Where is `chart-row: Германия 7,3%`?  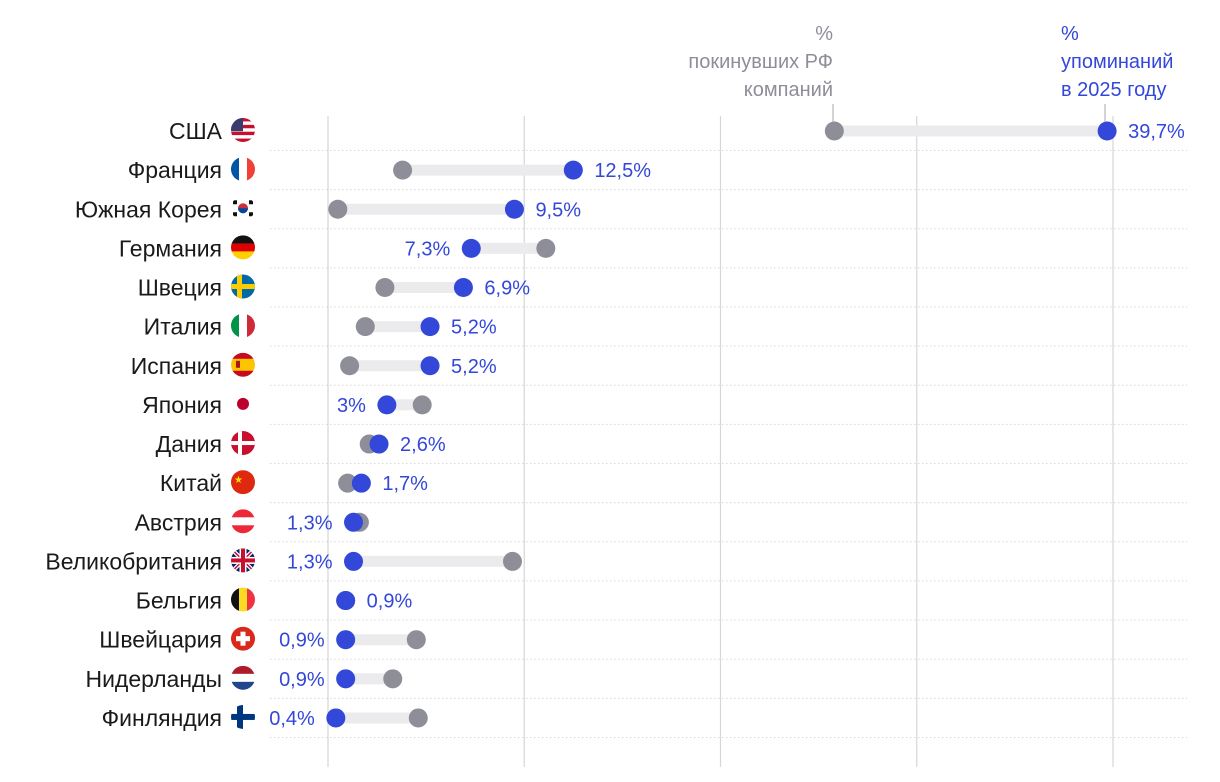
chart-row: Германия 7,3% is located at coordinates (653, 252).